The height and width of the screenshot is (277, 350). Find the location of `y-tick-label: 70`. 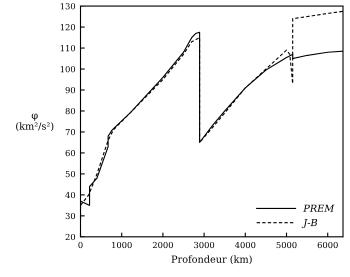

y-tick-label: 70 is located at coordinates (71, 132).